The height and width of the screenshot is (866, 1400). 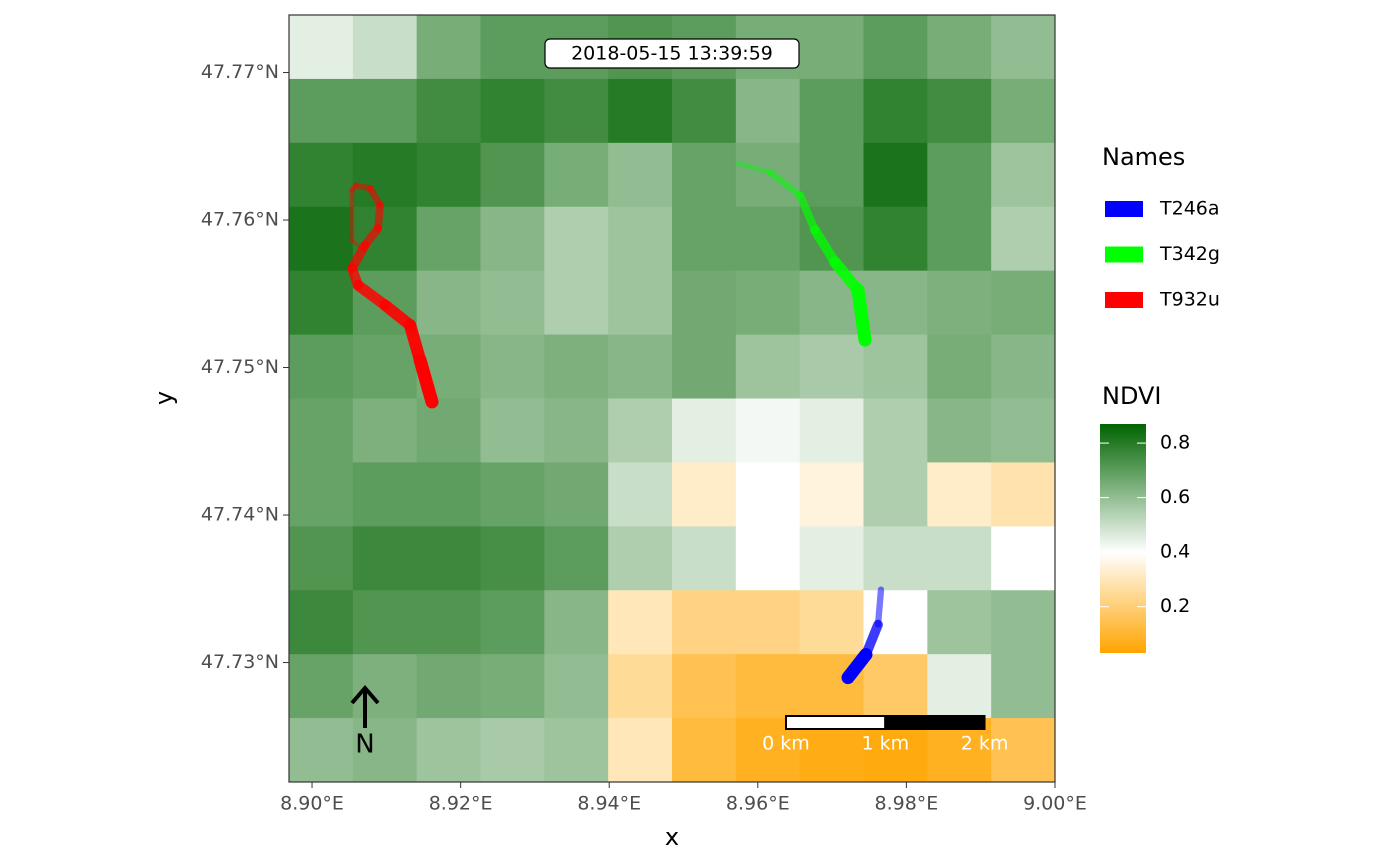 I want to click on x-tick-label: 8.90°E, so click(x=312, y=804).